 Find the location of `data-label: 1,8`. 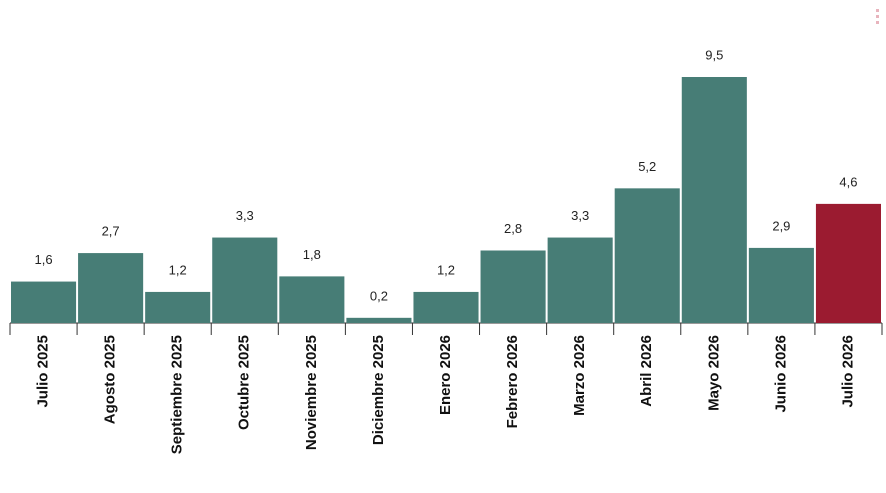

data-label: 1,8 is located at coordinates (312, 254).